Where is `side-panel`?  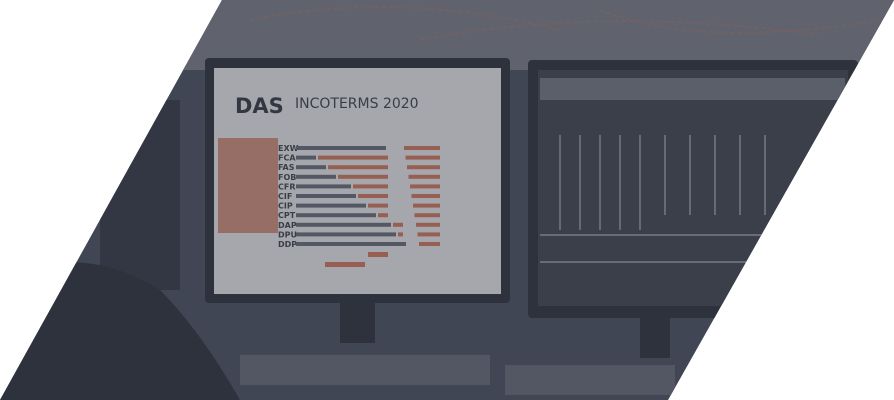
side-panel is located at coordinates (248, 185).